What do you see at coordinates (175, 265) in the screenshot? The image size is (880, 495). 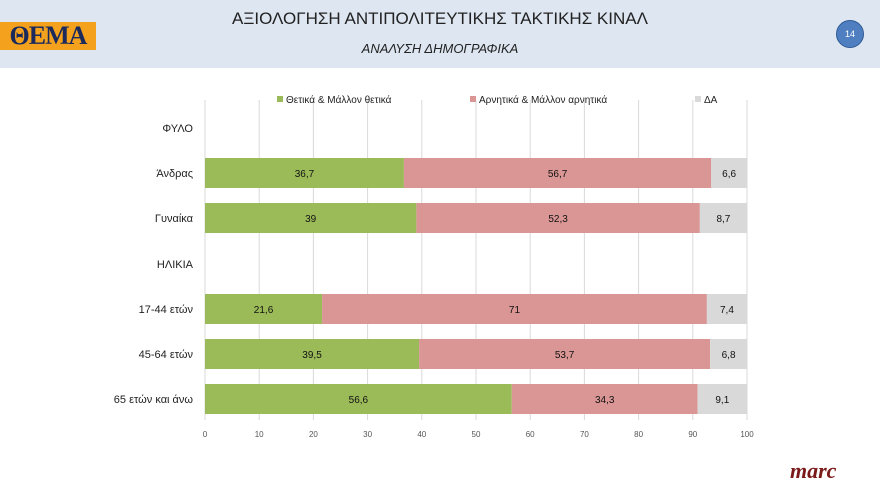 I see `category-label: ΗΛΙΚΙΑ` at bounding box center [175, 265].